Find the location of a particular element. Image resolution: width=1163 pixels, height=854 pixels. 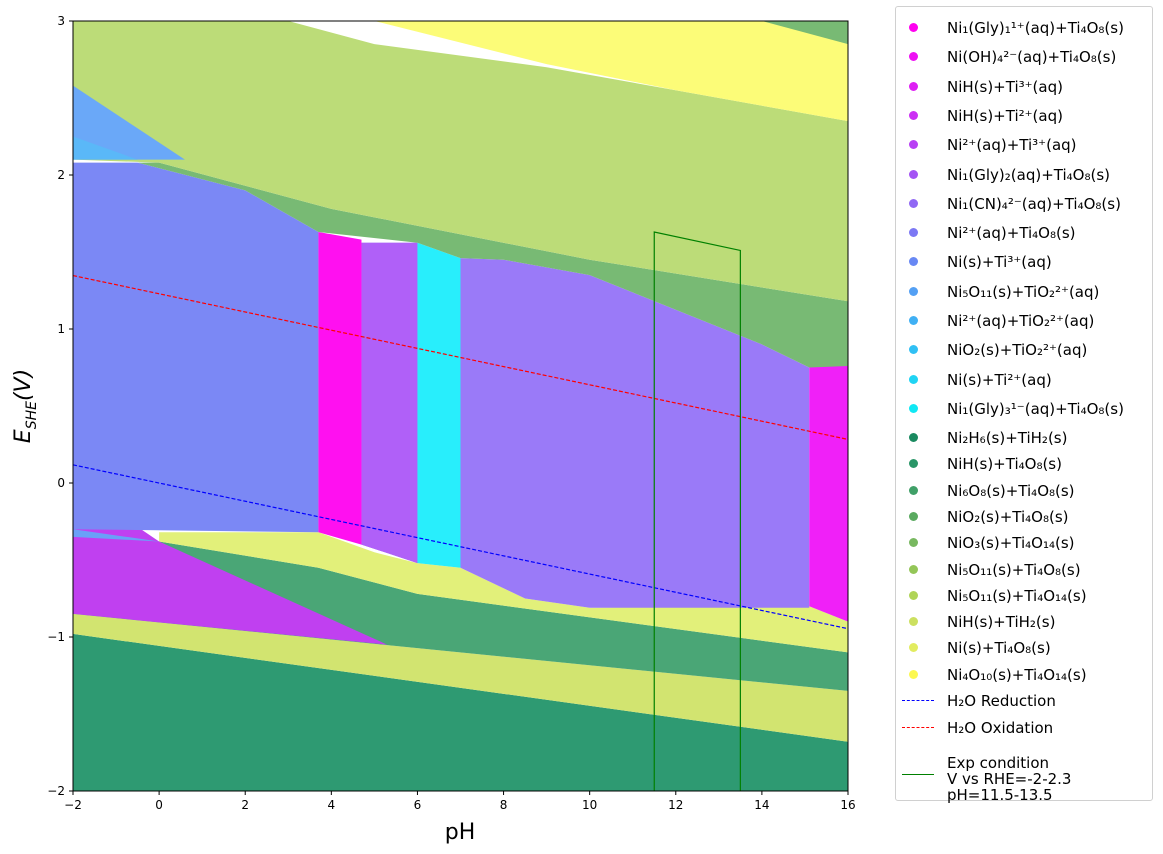

y-tick-label: −2 is located at coordinates (56, 791).